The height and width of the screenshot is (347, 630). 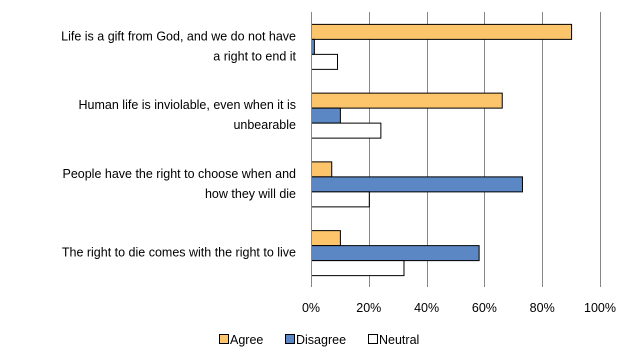 I want to click on legend-label-neutral: Neutral, so click(x=399, y=340).